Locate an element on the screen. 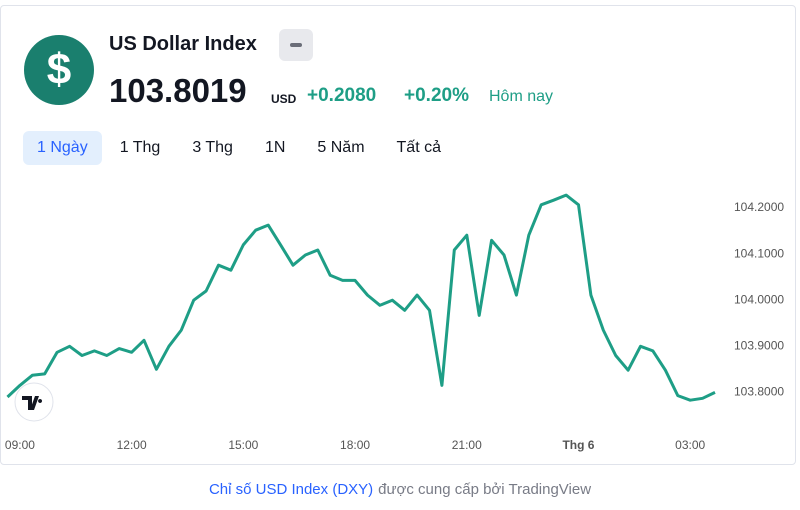 The image size is (800, 510). tv-logo is located at coordinates (34, 402).